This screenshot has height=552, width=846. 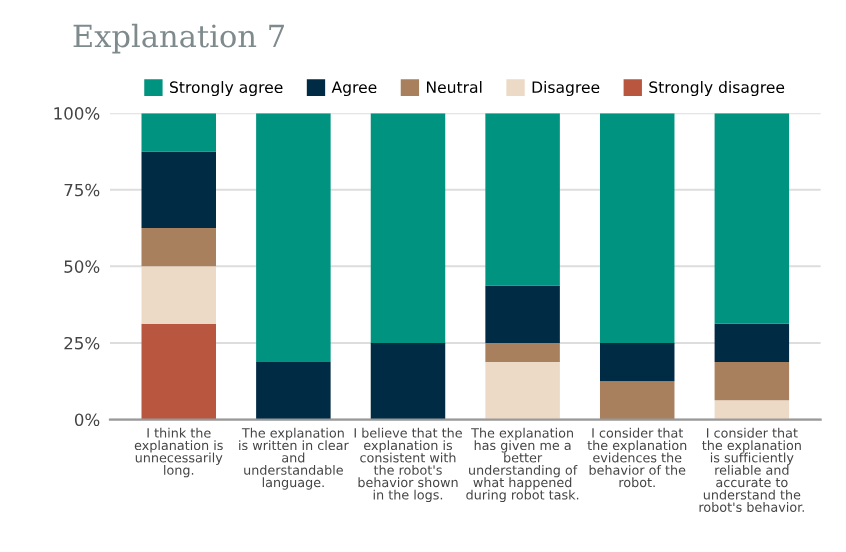 I want to click on y-tick-label: 50%, so click(x=82, y=266).